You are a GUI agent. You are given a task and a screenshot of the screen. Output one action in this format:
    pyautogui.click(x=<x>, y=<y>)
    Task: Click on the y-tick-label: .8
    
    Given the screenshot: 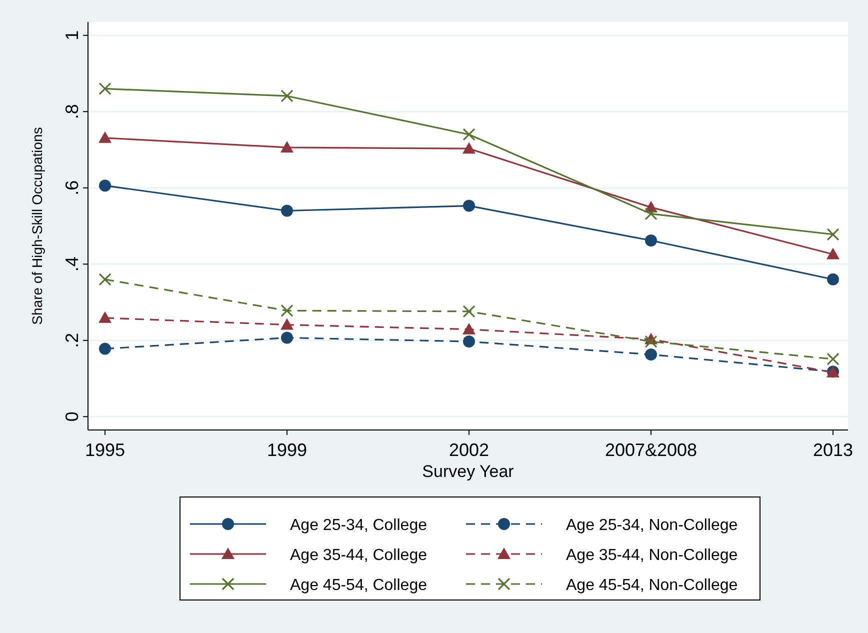 What is the action you would take?
    pyautogui.click(x=72, y=112)
    